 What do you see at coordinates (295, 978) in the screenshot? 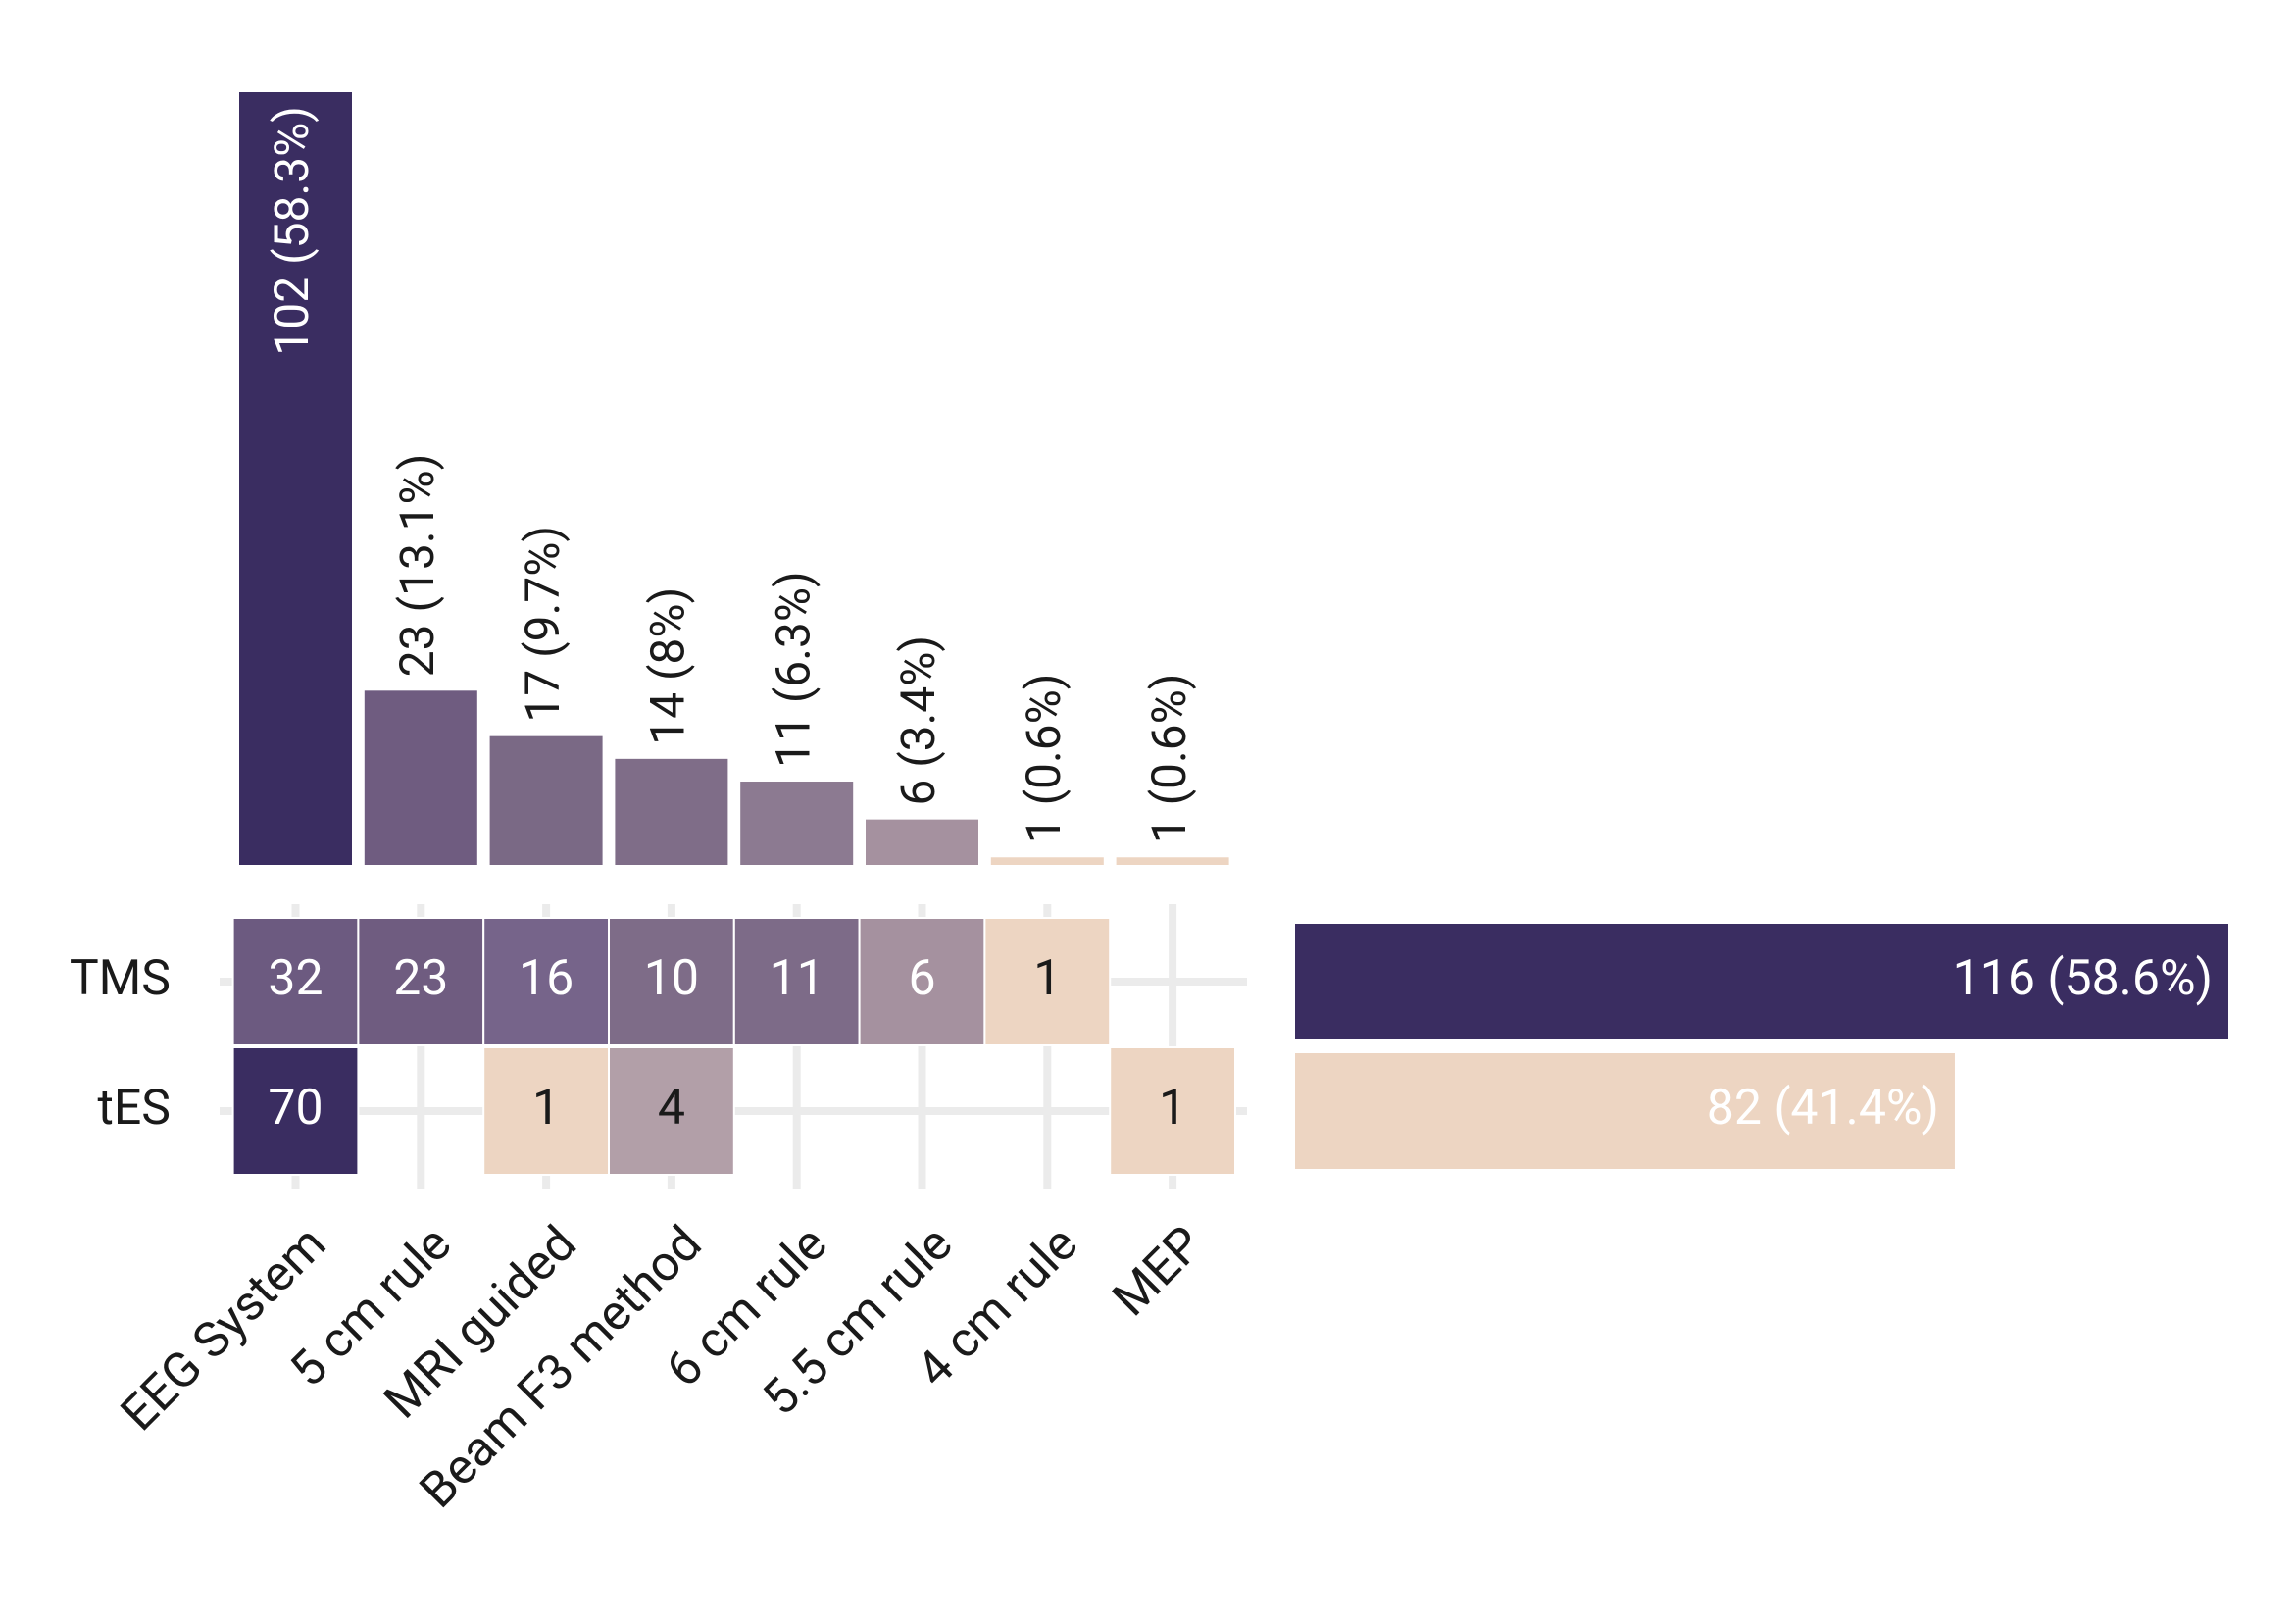
I see `matrix-cell-label: 32` at bounding box center [295, 978].